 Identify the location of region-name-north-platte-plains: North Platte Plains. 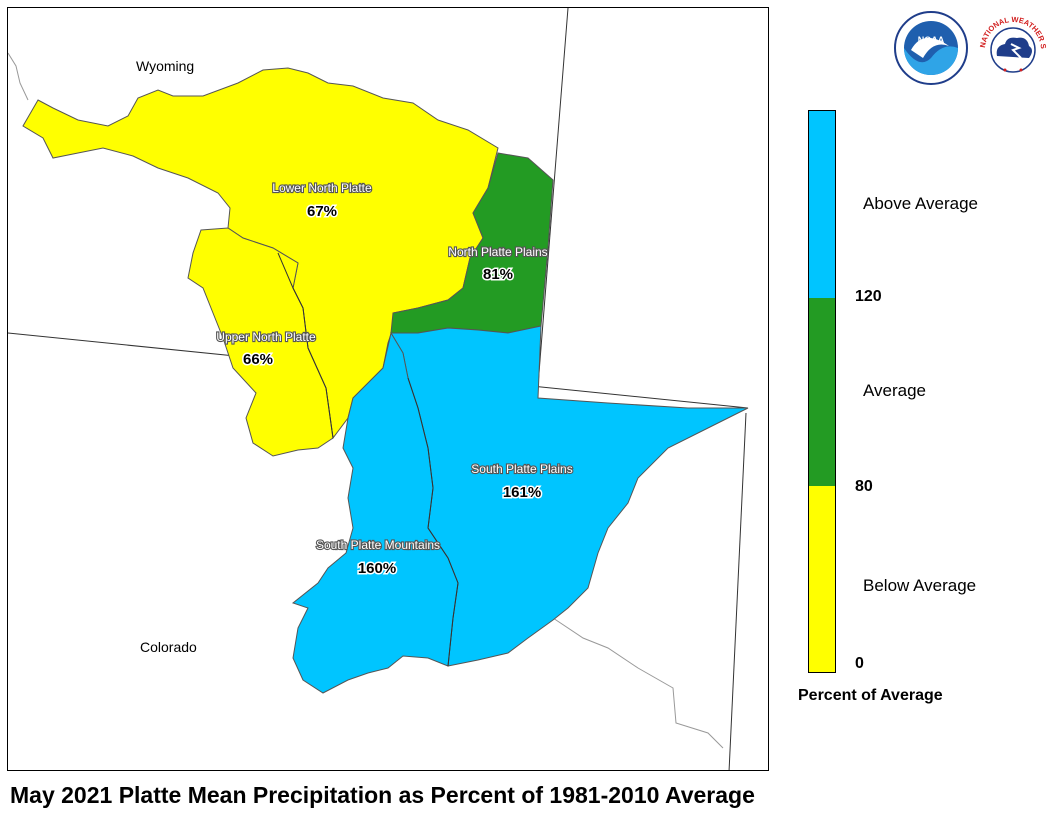
(497, 252).